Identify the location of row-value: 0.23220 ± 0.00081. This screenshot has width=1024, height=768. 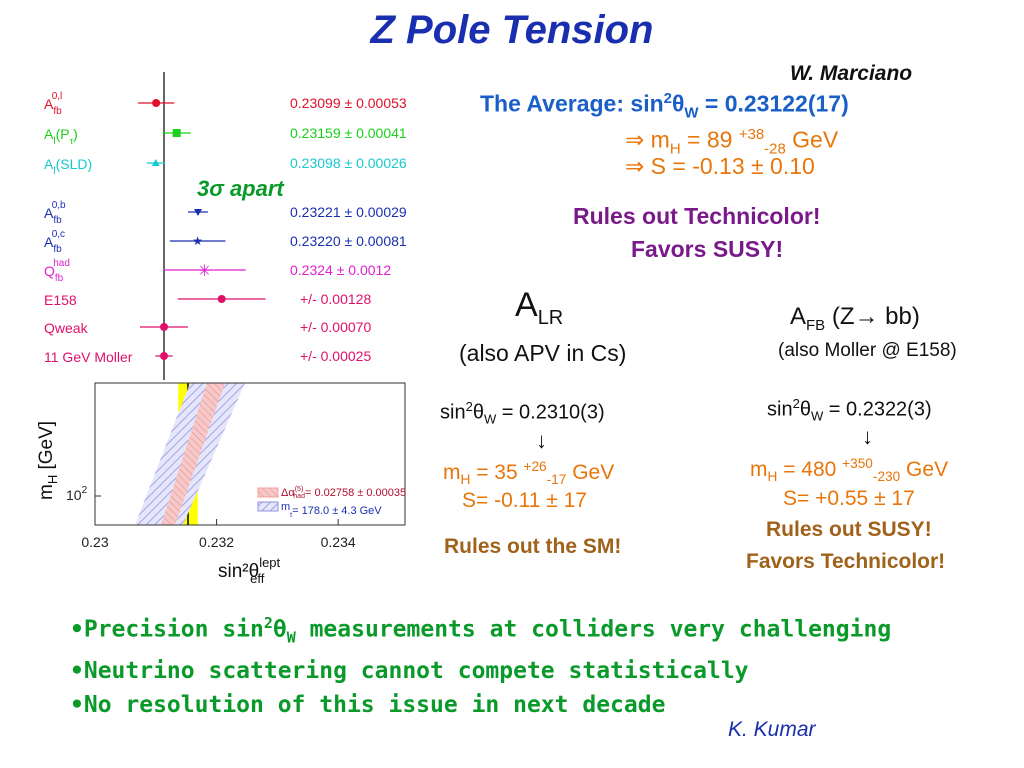
(348, 241).